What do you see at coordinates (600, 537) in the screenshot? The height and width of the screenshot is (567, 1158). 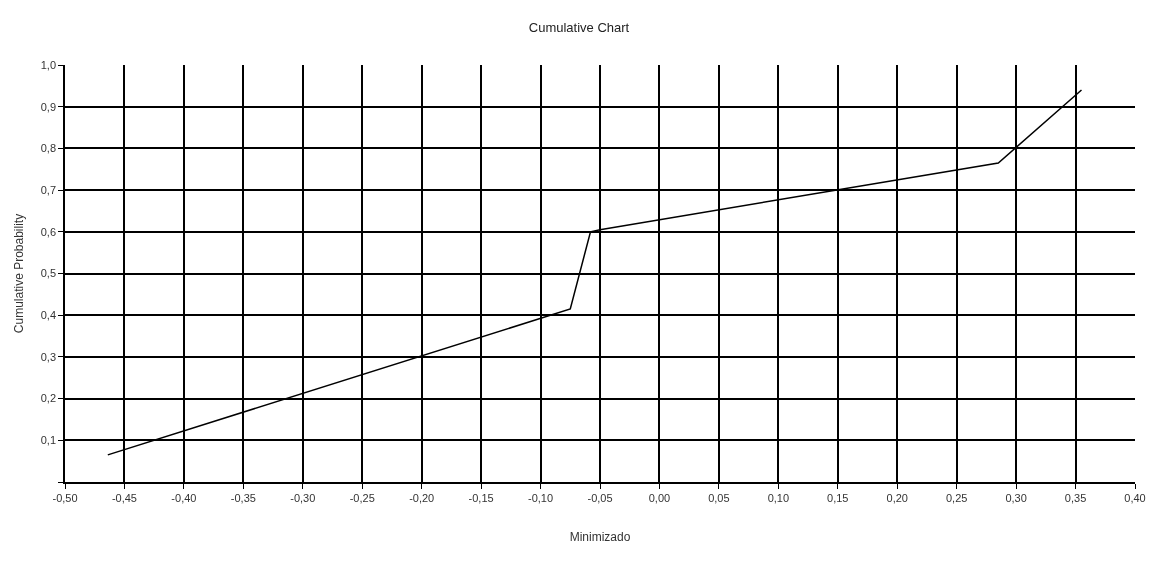 I see `x-axis-title: Minimizado` at bounding box center [600, 537].